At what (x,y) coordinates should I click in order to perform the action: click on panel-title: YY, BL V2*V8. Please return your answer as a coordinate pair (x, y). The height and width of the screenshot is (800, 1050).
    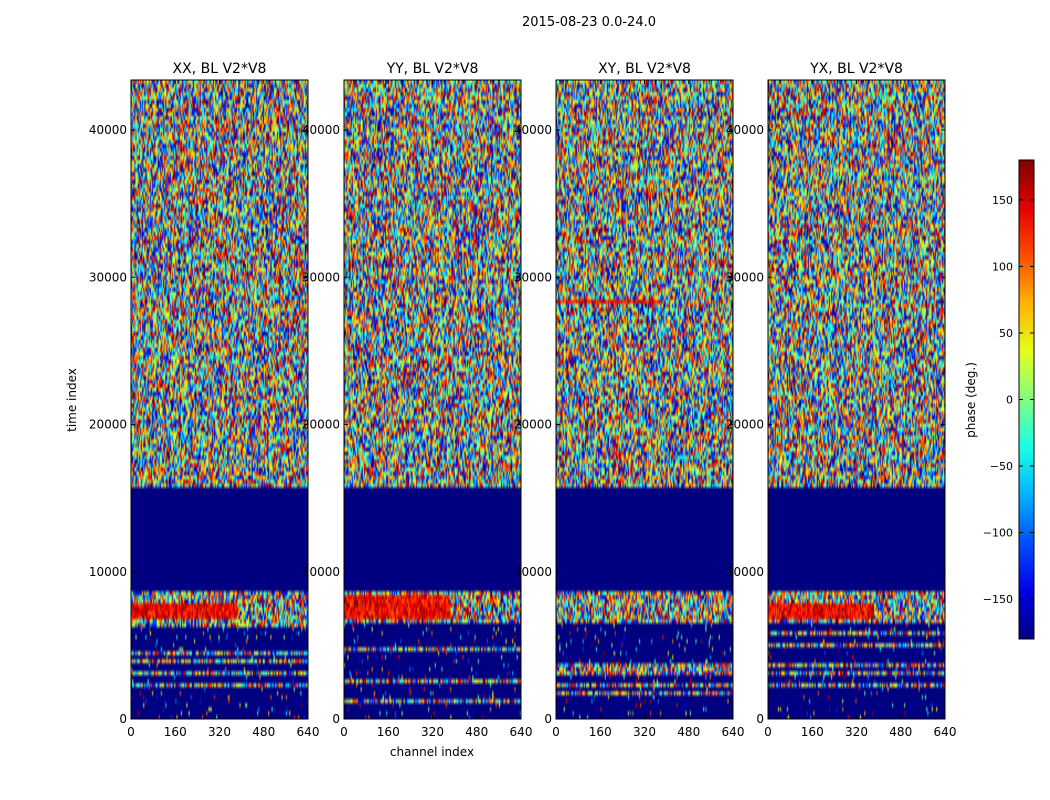
    Looking at the image, I should click on (432, 69).